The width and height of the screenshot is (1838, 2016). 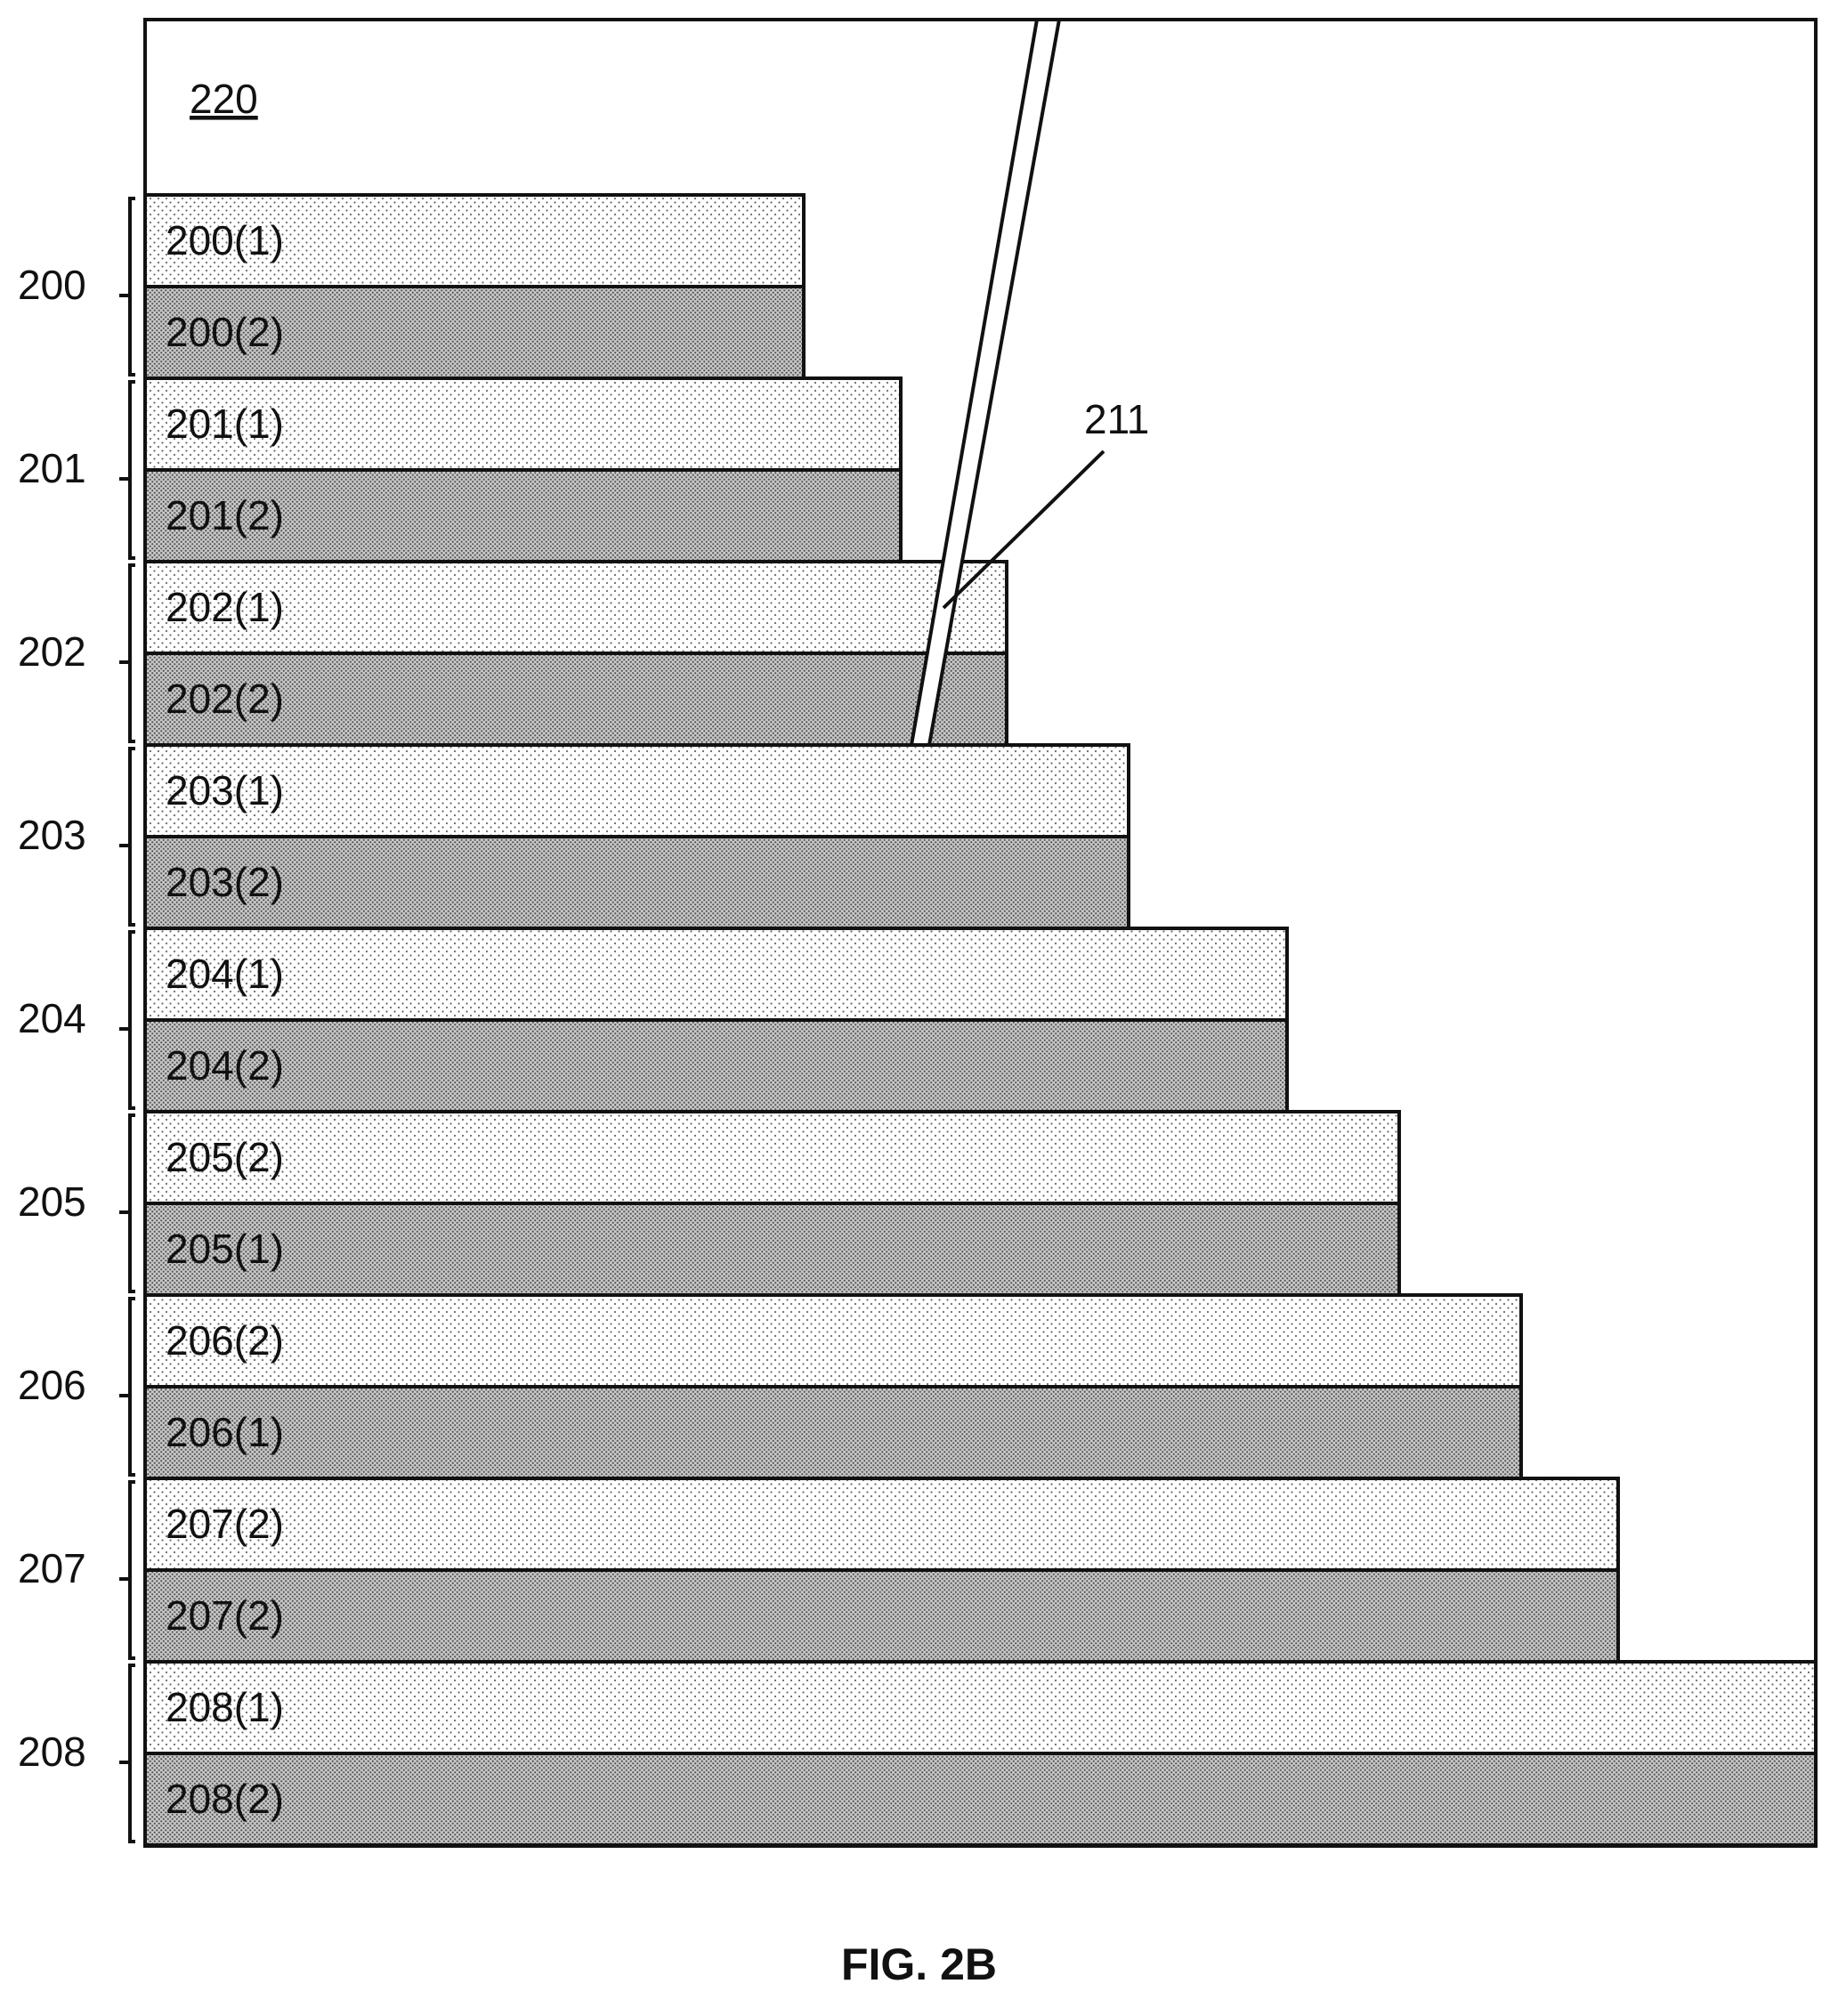 What do you see at coordinates (1024, 529) in the screenshot?
I see `via-211-leader-line` at bounding box center [1024, 529].